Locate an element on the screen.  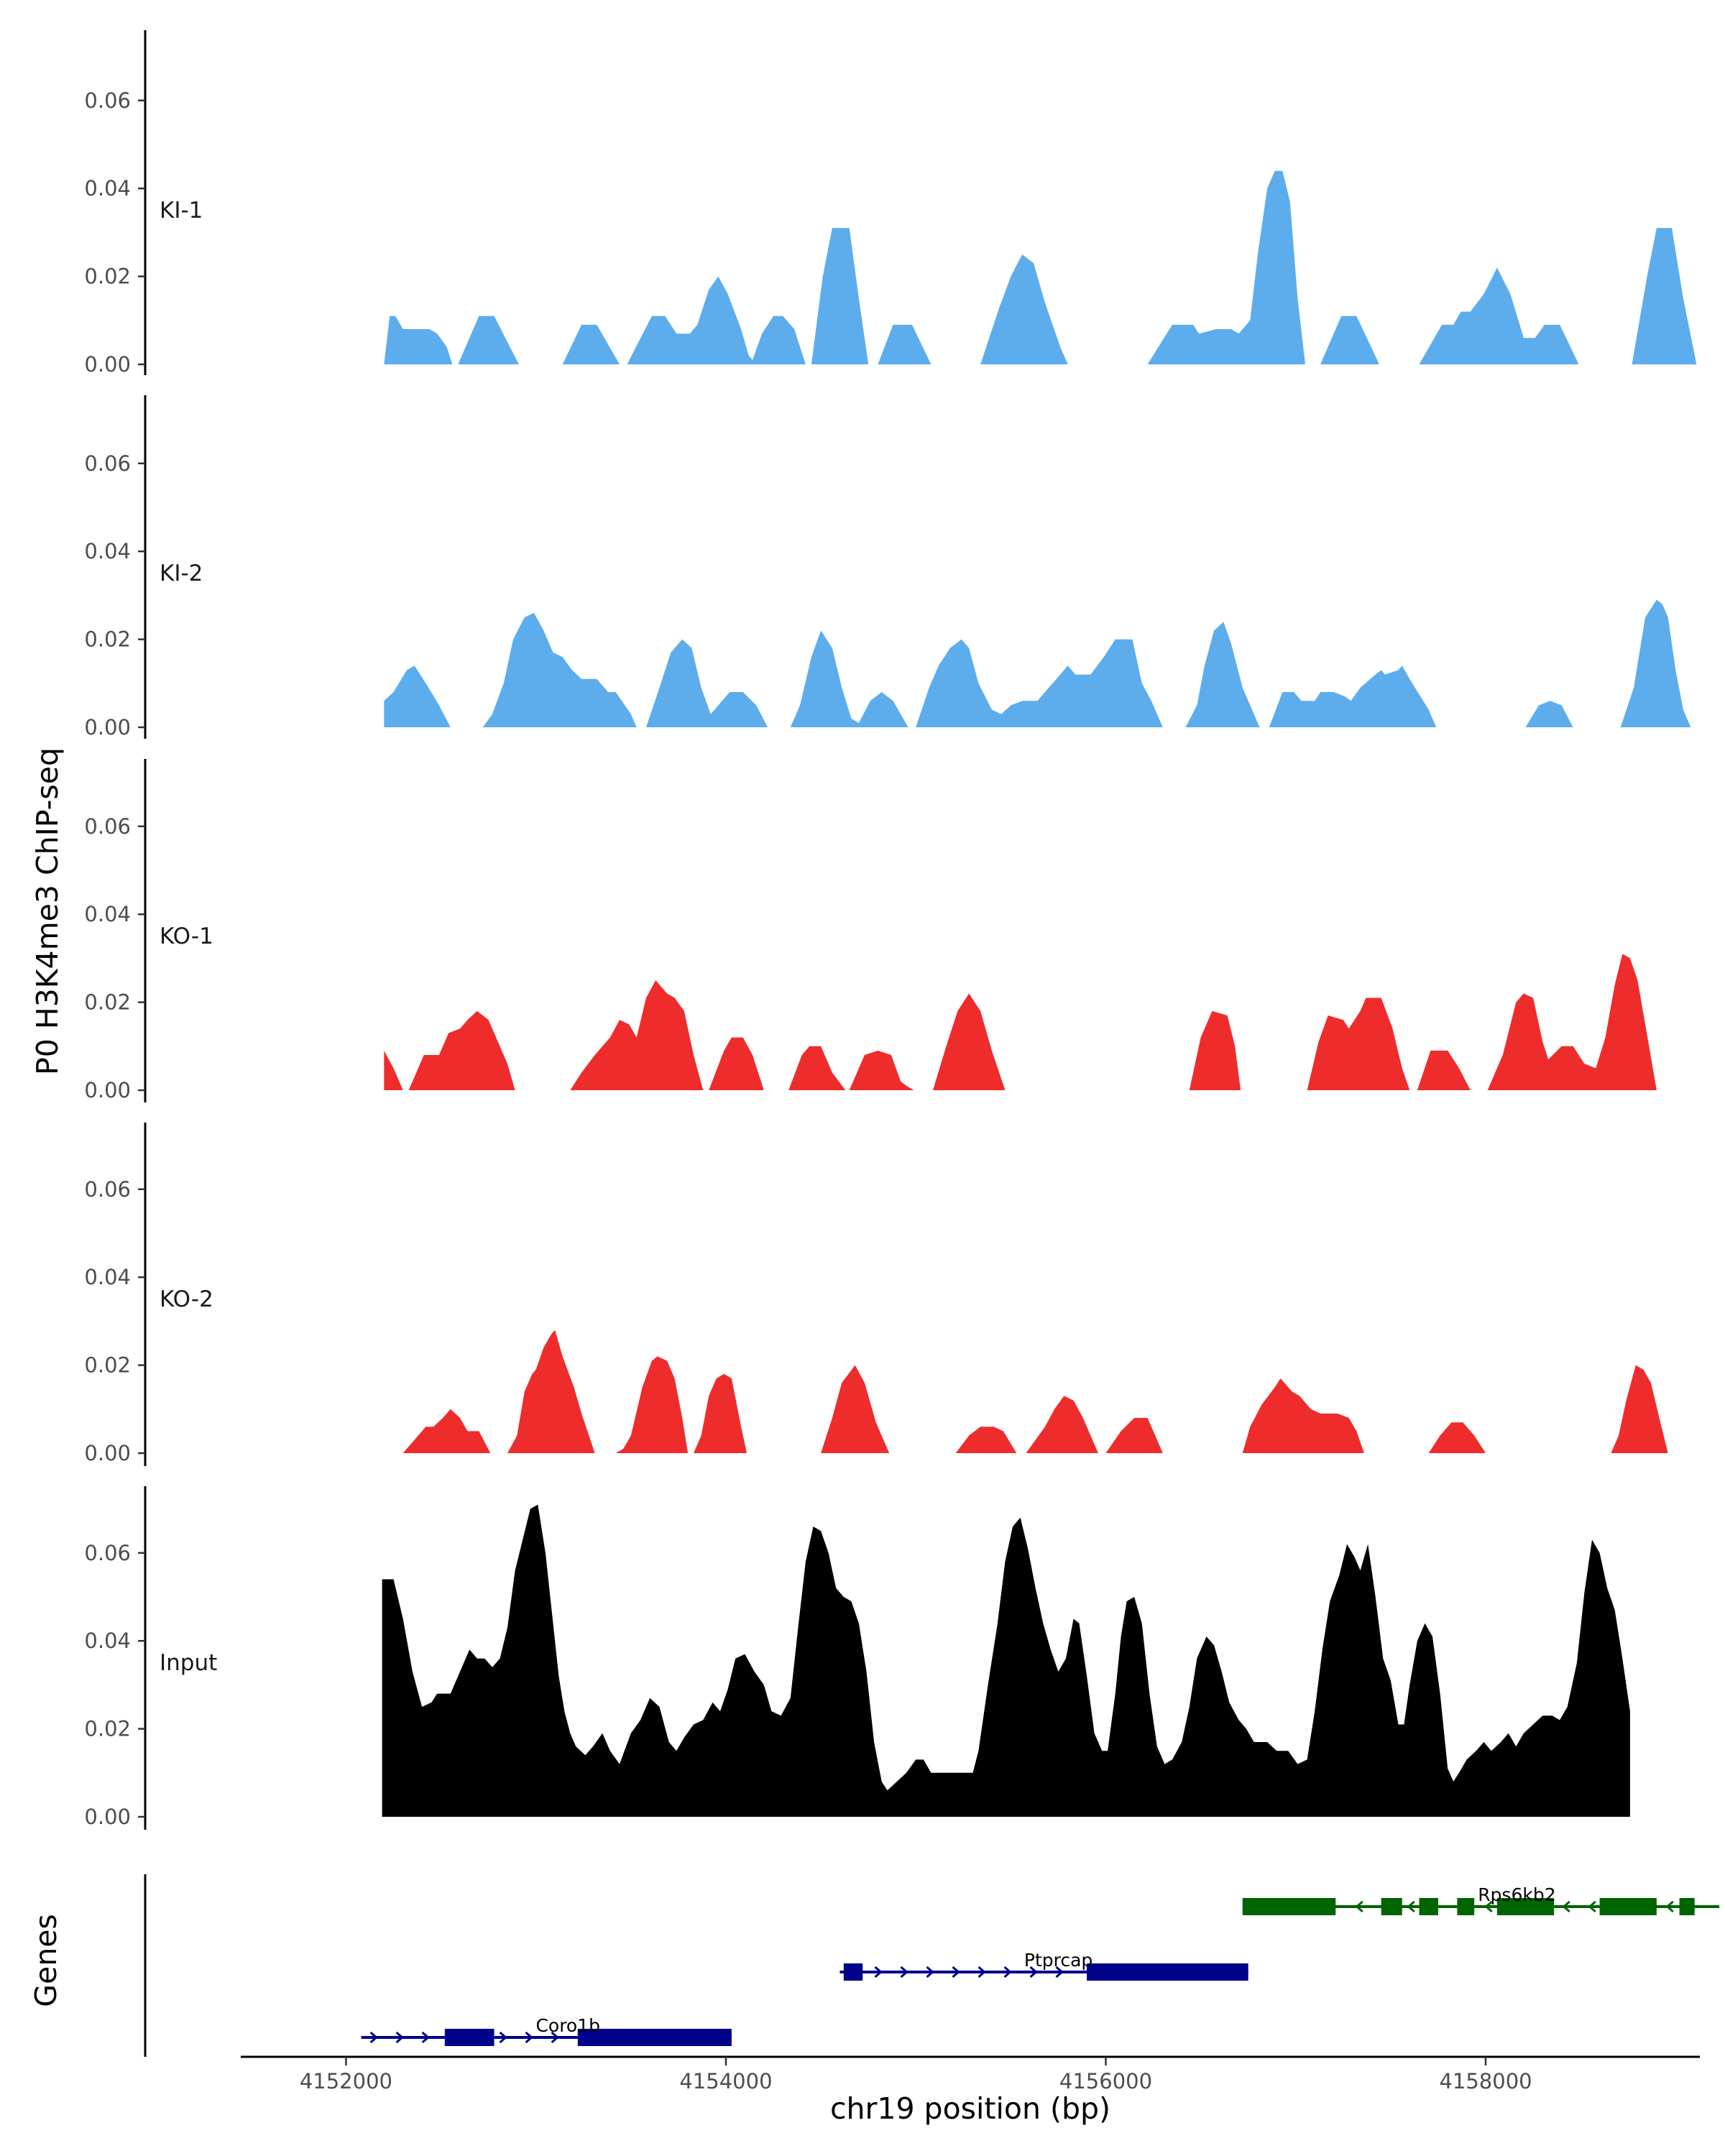
gene-rps6kb2: Rps6kb2 is located at coordinates (1481, 1899).